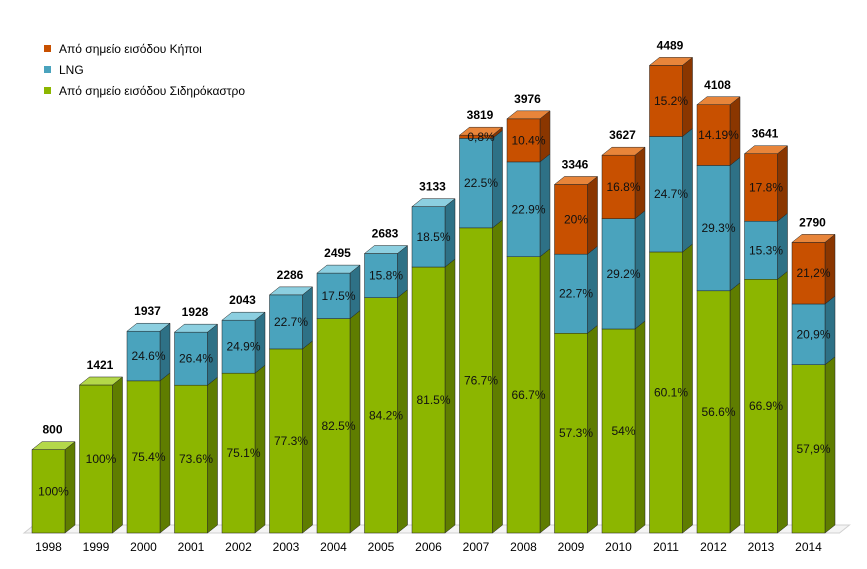 The height and width of the screenshot is (569, 867). What do you see at coordinates (290, 275) in the screenshot?
I see `total-label-2003: 2286` at bounding box center [290, 275].